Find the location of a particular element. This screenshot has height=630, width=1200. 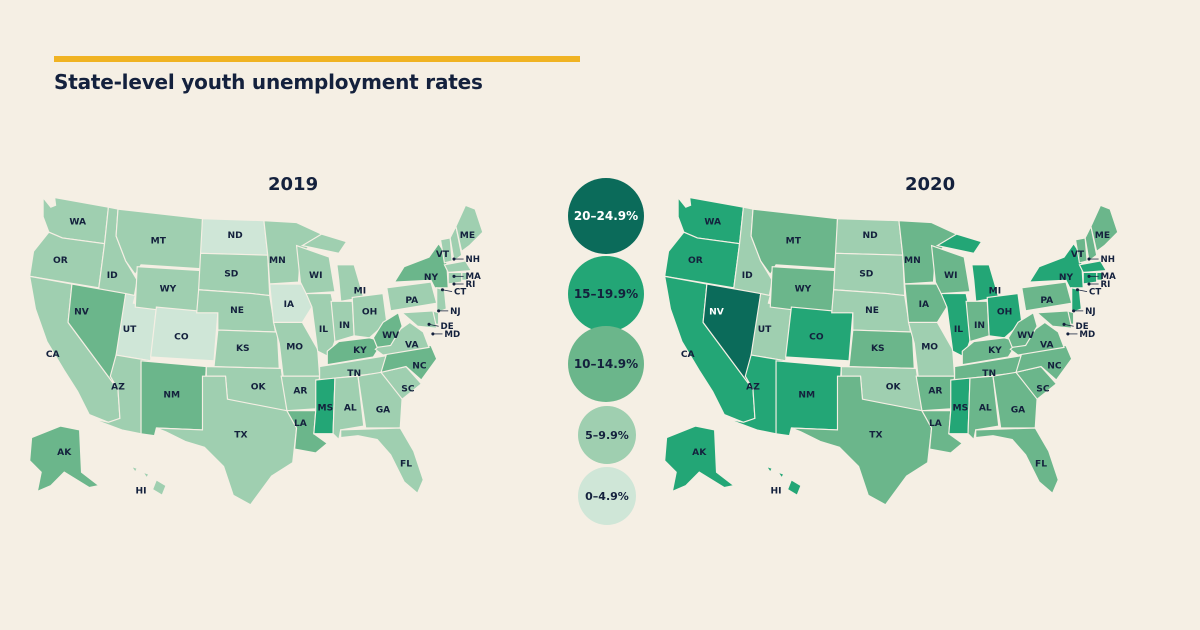

state-vt is located at coordinates (446, 250).